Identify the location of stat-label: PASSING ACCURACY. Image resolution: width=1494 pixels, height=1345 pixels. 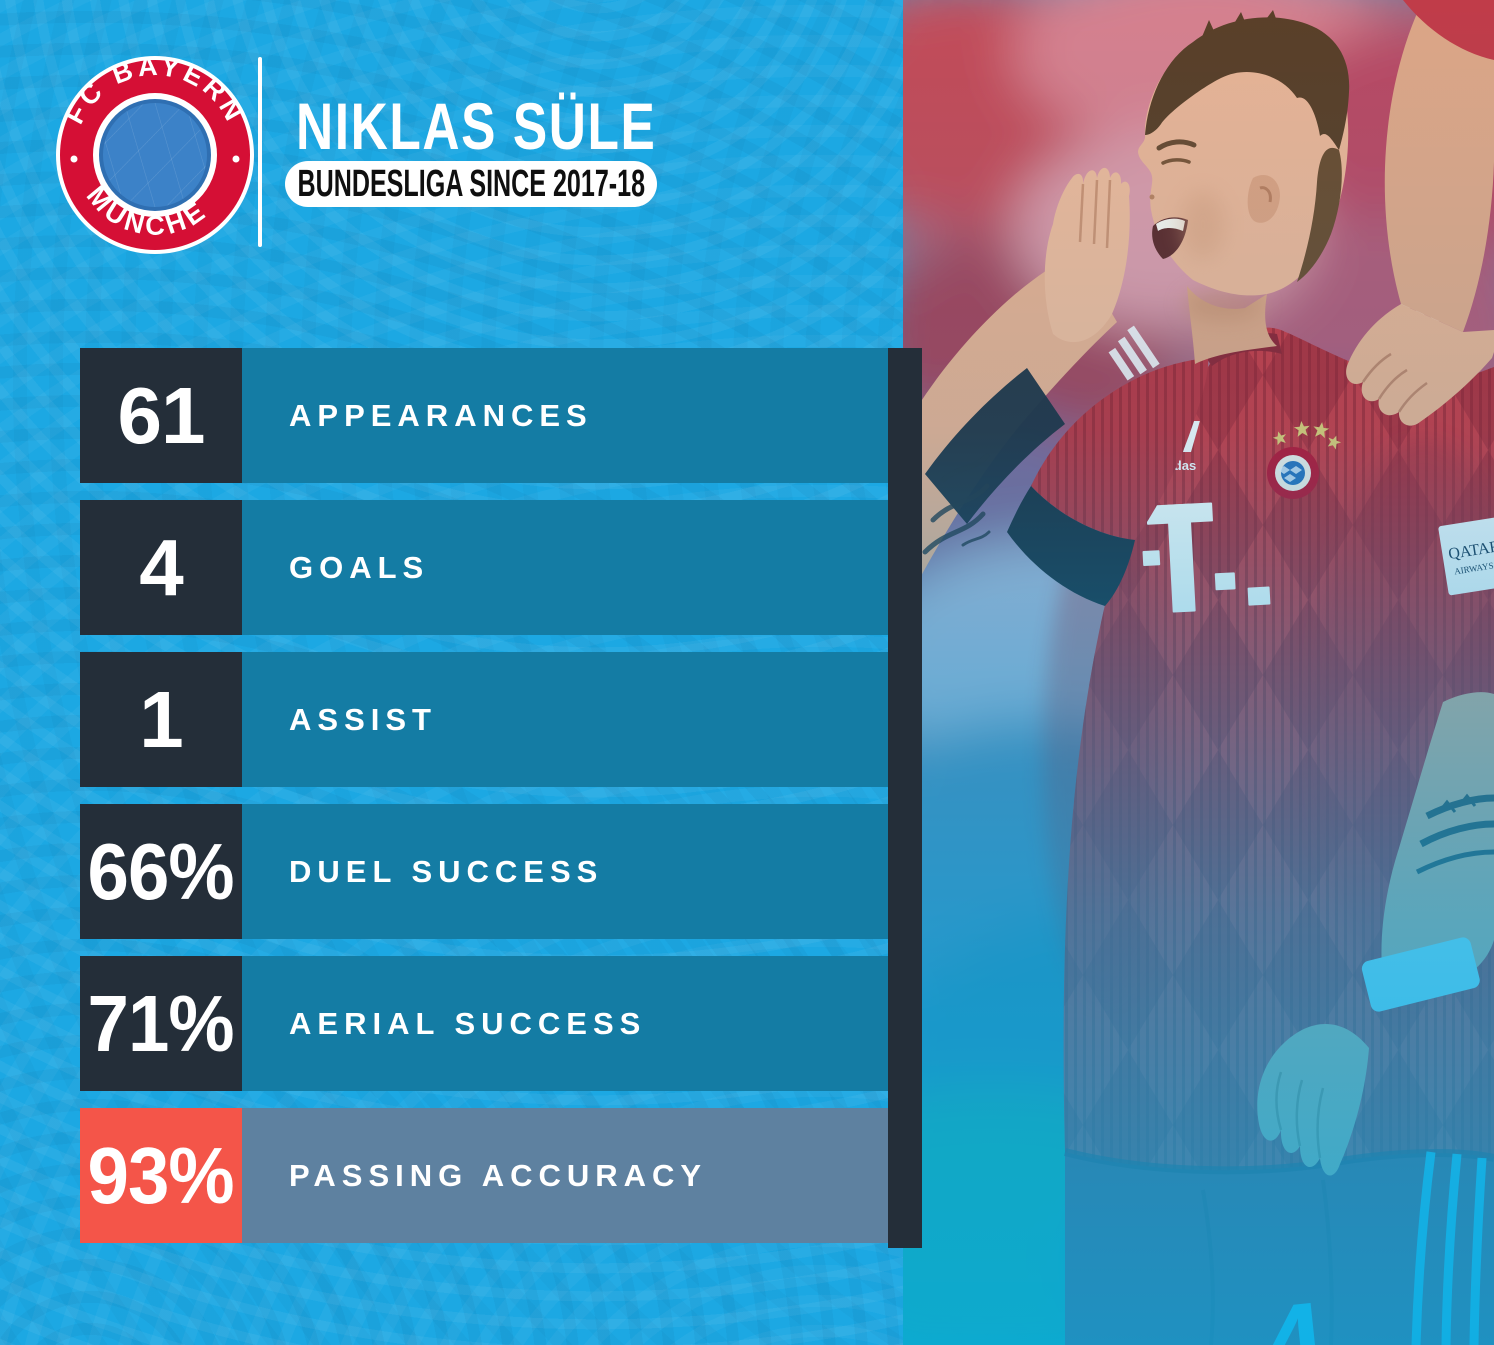
(498, 1175).